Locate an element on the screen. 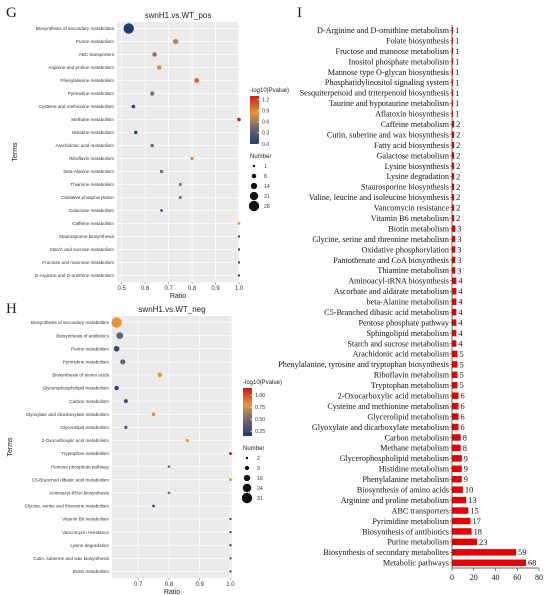  y-tick-label: Purine metabolism is located at coordinates (95, 41).